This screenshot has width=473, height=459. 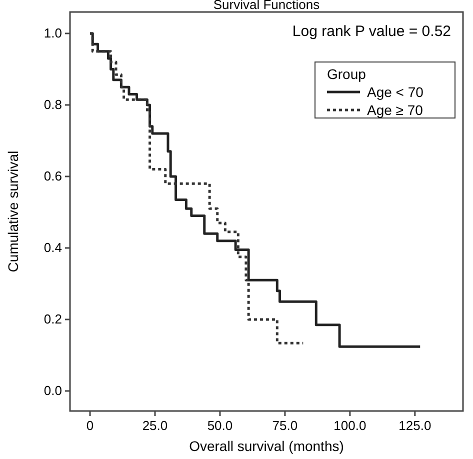 What do you see at coordinates (53, 390) in the screenshot?
I see `y-tick-label: 0.0` at bounding box center [53, 390].